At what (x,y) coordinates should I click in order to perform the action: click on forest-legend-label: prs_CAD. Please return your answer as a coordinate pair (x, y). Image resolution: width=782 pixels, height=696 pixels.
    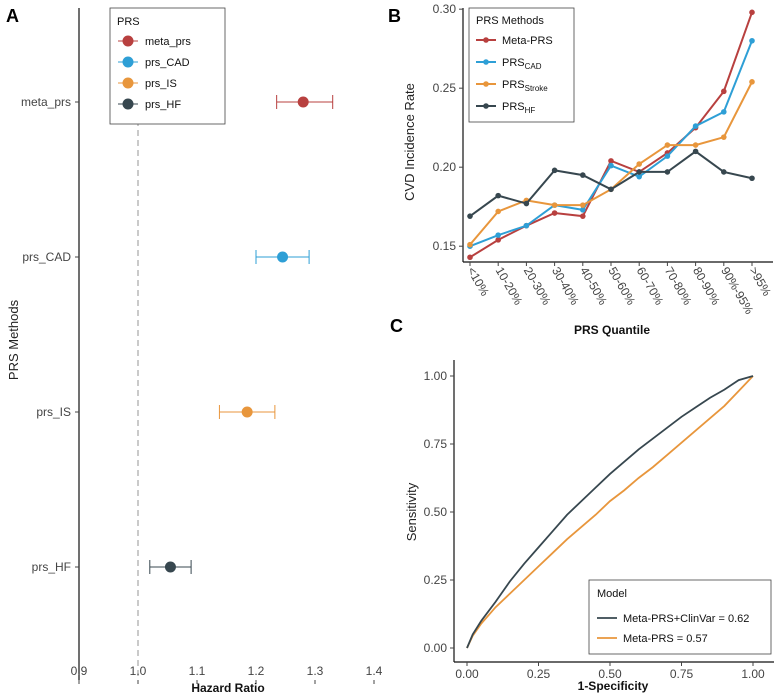
    Looking at the image, I should click on (167, 63).